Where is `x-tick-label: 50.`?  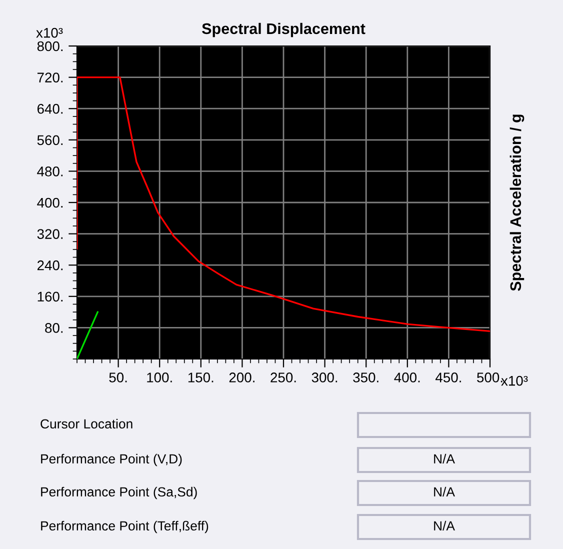
x-tick-label: 50. is located at coordinates (118, 377).